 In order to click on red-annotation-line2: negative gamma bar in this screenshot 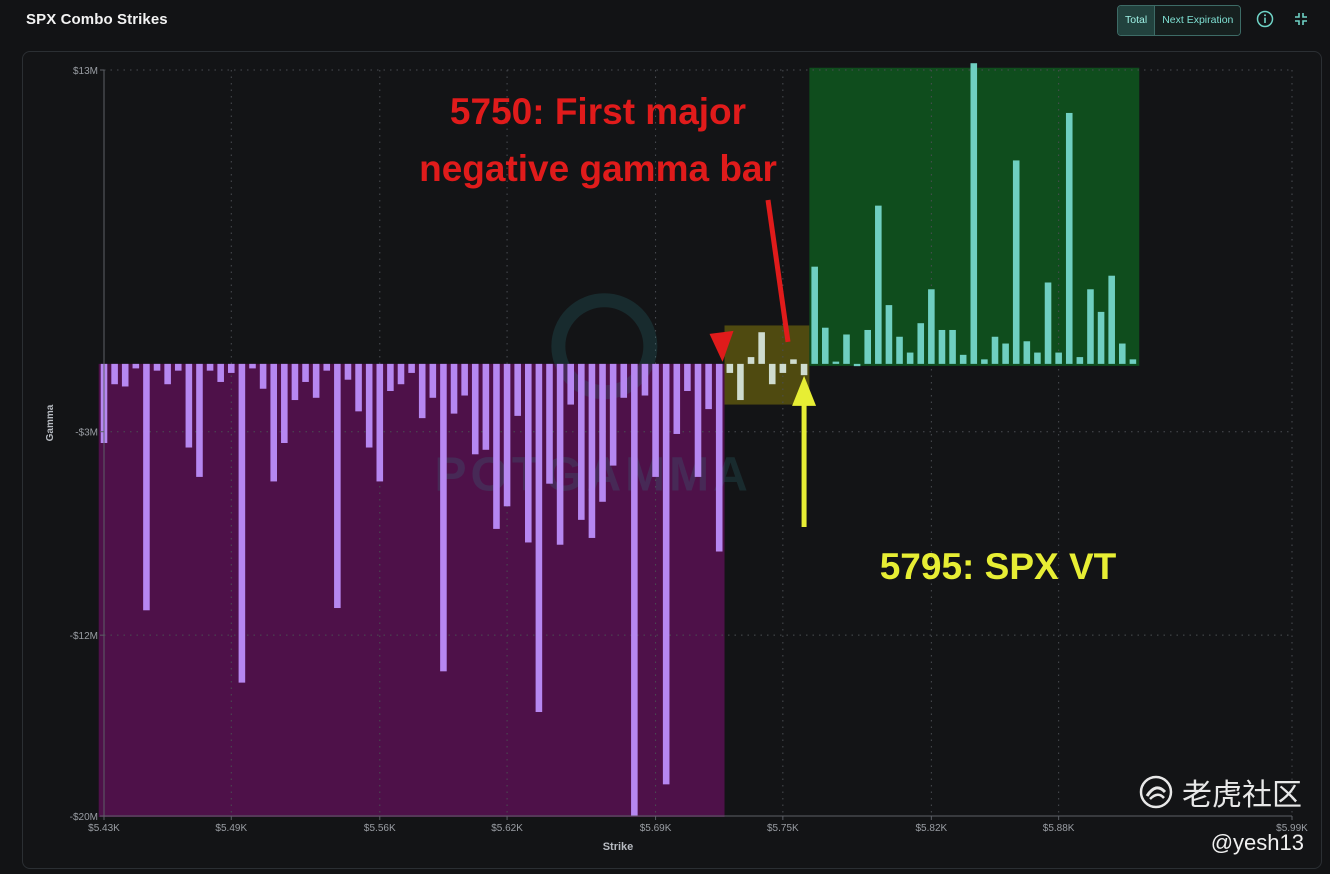, I will do `click(598, 168)`.